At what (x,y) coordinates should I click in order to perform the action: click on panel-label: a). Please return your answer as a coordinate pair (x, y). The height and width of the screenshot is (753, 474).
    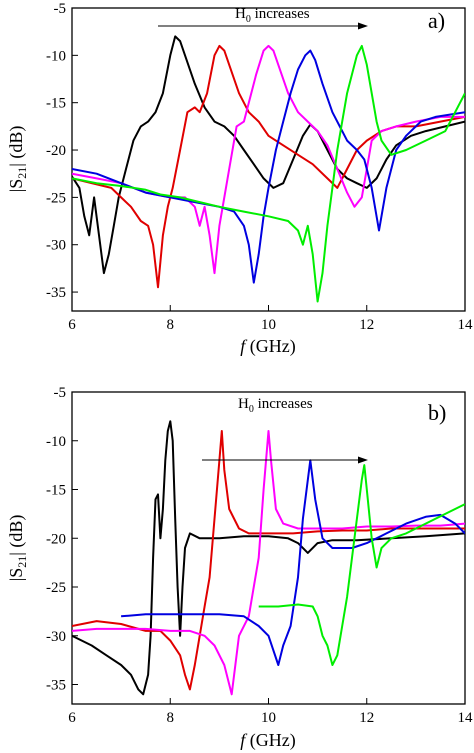
    Looking at the image, I should click on (436, 20).